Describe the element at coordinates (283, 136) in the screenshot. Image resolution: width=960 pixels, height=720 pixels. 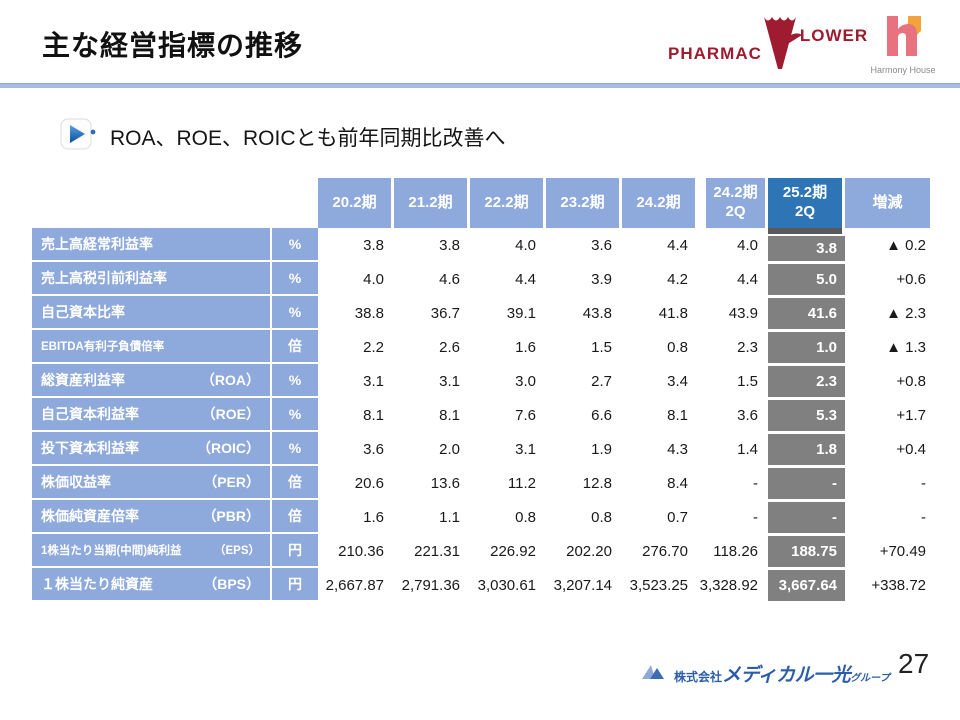
I see `bullet-row: ROA、ROE、ROICとも前年同期比改善へ` at that location.